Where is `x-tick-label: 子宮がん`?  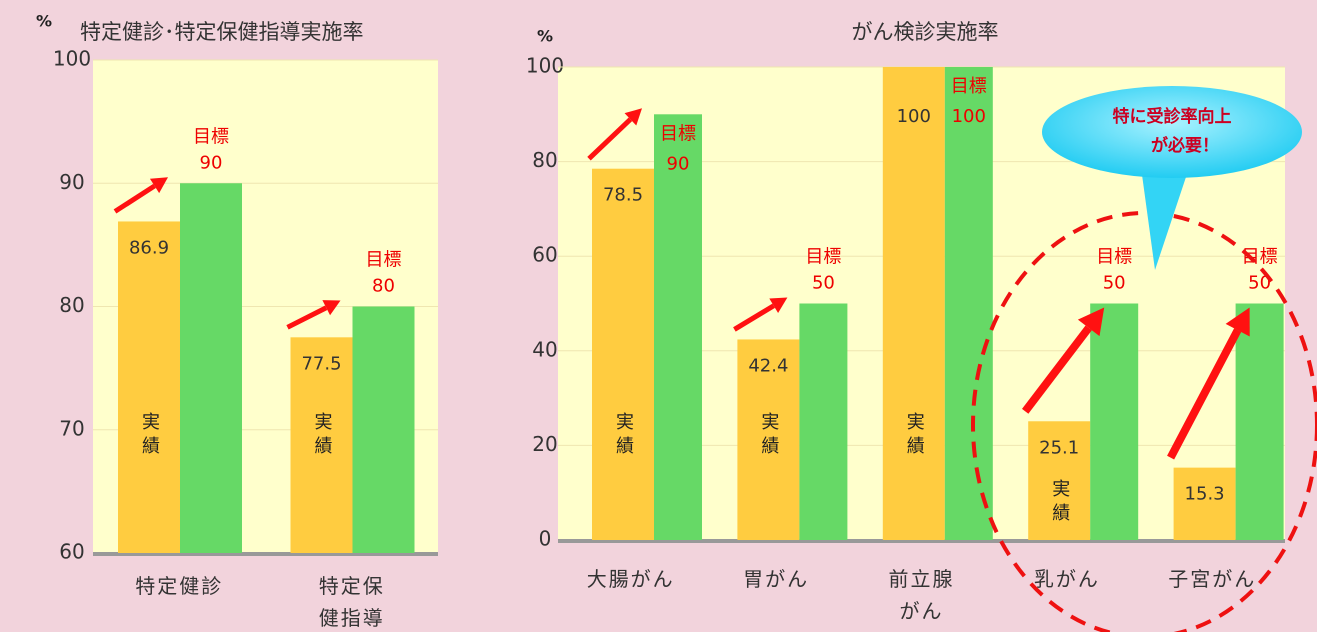 x-tick-label: 子宮がん is located at coordinates (1212, 579).